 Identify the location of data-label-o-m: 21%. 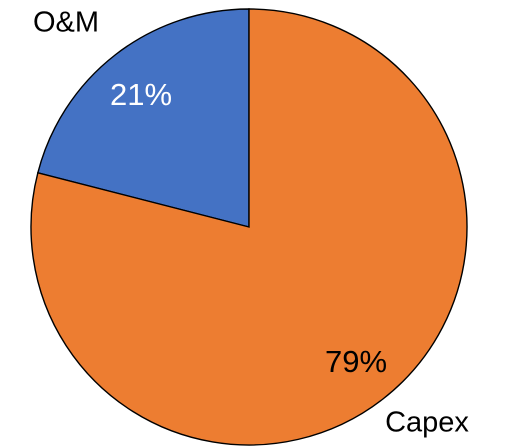
(141, 94).